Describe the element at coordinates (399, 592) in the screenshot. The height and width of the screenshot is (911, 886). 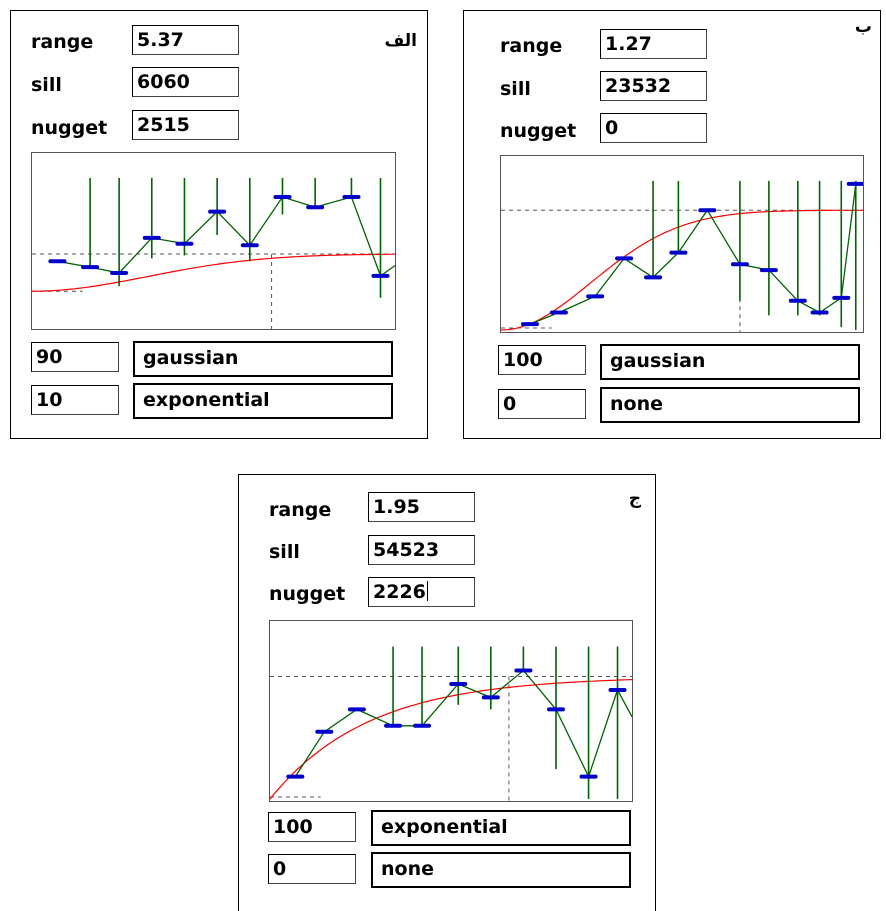
I see `nugget-value: 2226` at that location.